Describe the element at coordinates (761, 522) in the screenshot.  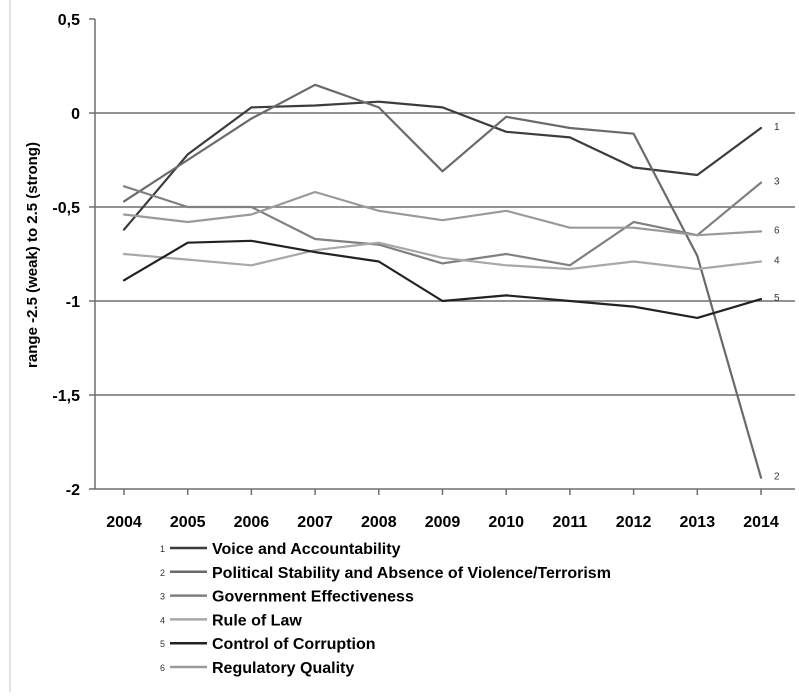
I see `x-tick-label: 2014` at that location.